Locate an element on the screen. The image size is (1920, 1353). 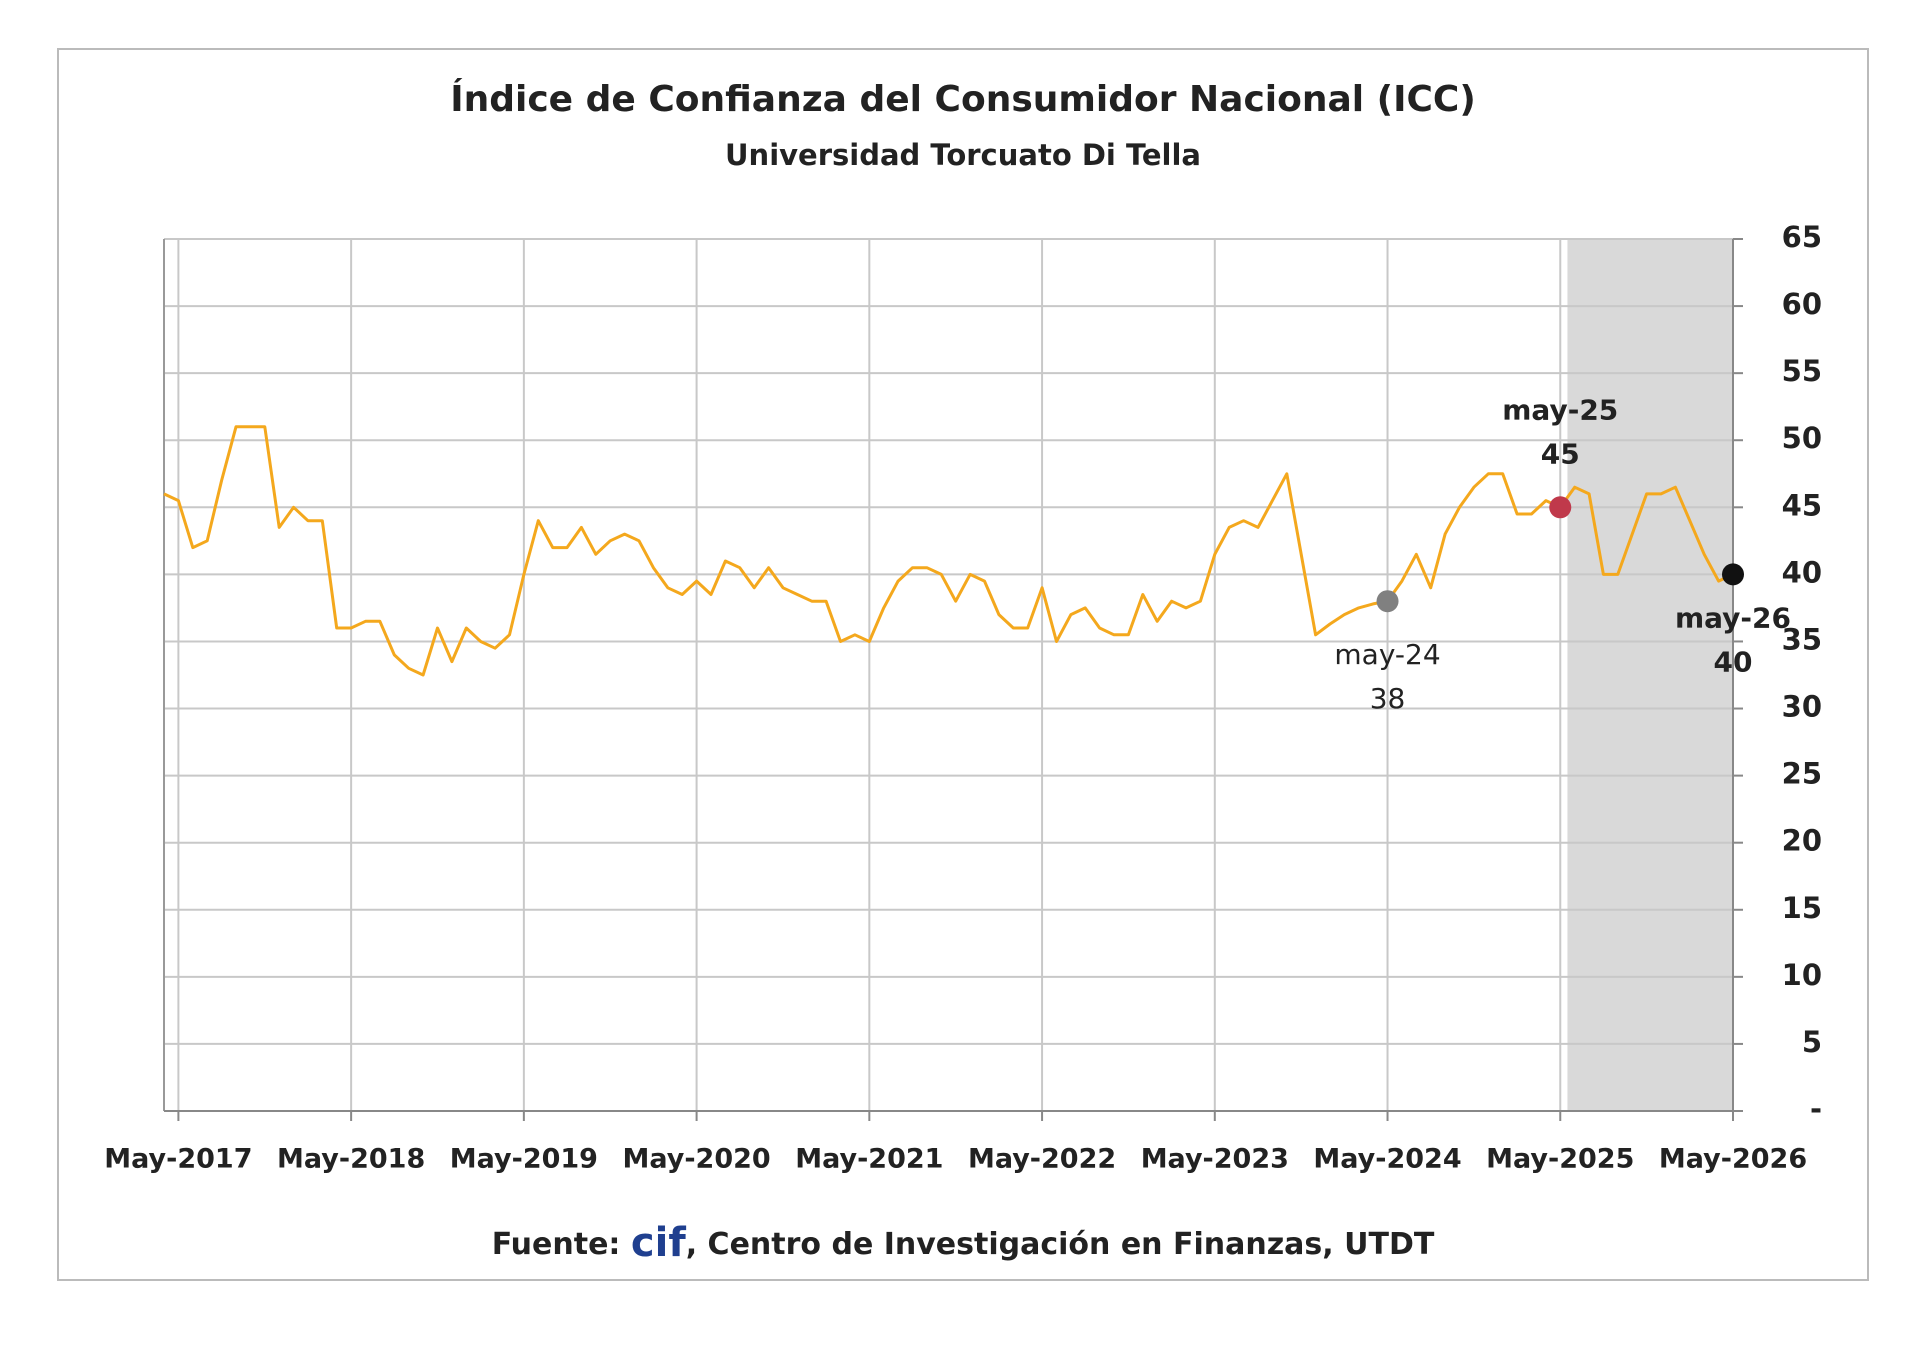
y-tick-label: 15 is located at coordinates (1802, 908).